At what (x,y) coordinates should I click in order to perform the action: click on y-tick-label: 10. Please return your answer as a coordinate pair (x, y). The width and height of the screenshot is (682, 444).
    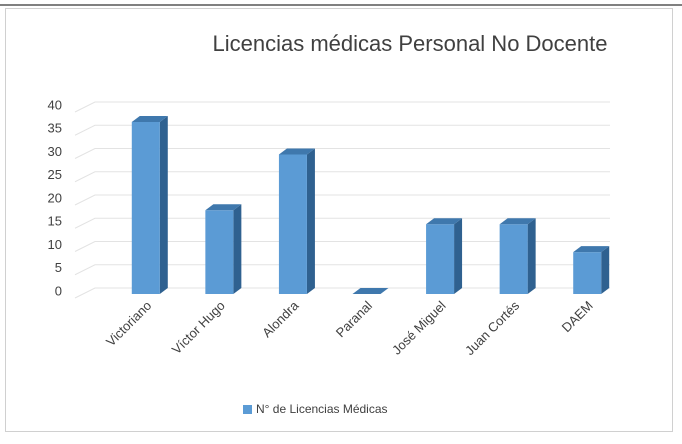
    Looking at the image, I should click on (55, 244).